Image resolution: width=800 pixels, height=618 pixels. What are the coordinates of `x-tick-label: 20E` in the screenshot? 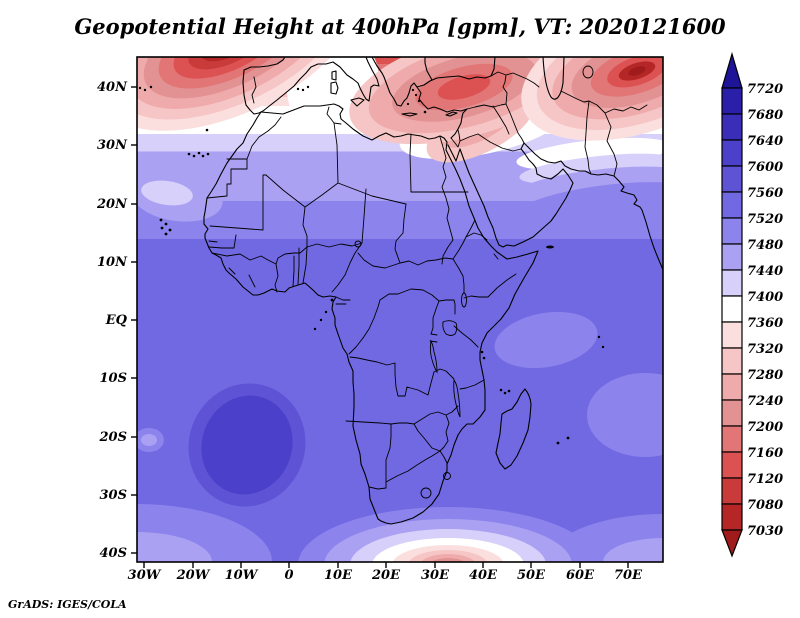 It's located at (386, 575).